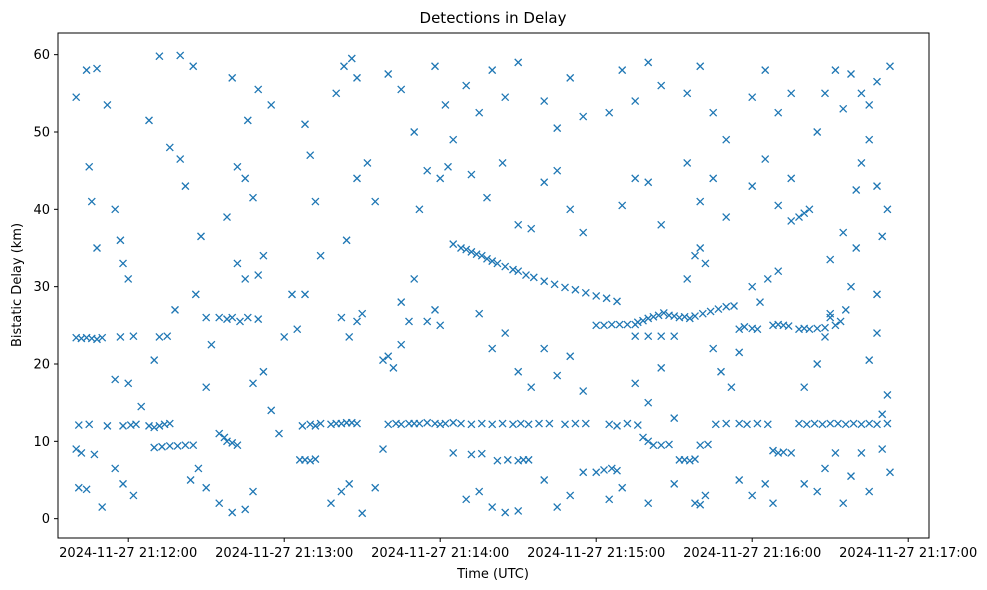  I want to click on x-tick-label: 2024-11-27 21:12:00, so click(128, 553).